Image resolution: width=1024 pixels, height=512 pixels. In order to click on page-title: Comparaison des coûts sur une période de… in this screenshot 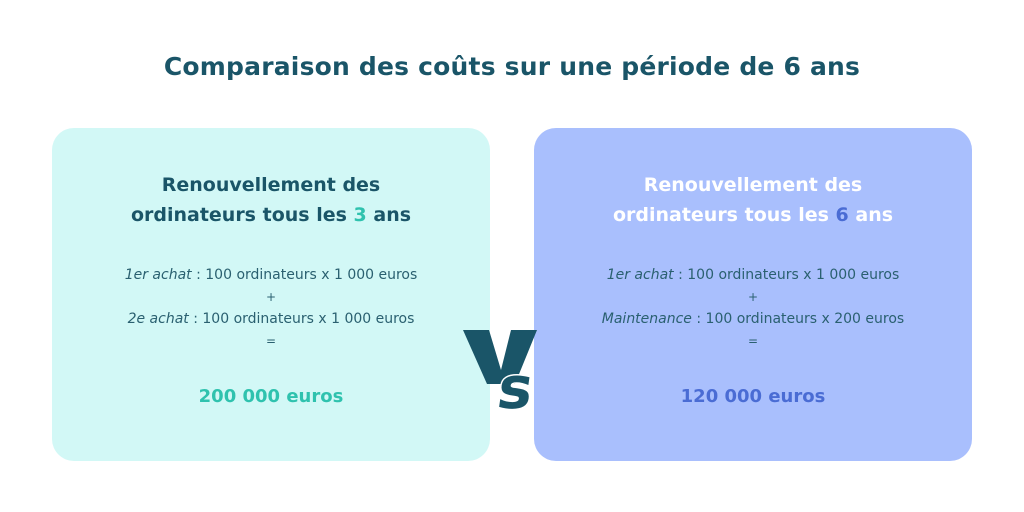, I will do `click(512, 66)`.